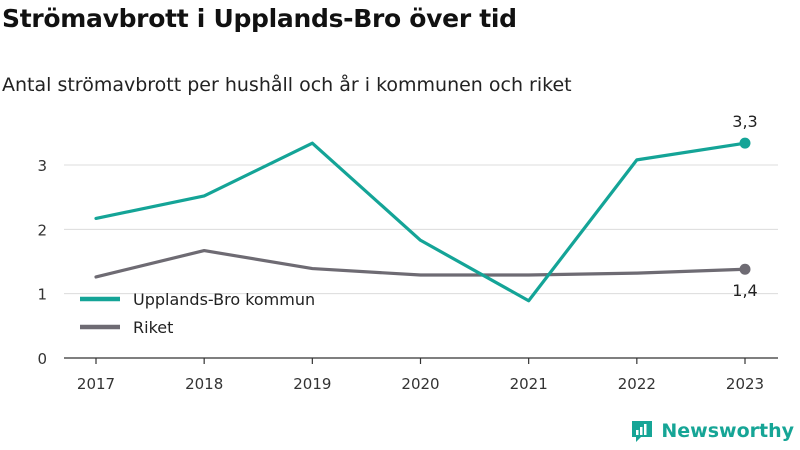 The height and width of the screenshot is (450, 800). Describe the element at coordinates (42, 295) in the screenshot. I see `y-tick-label: 1` at that location.